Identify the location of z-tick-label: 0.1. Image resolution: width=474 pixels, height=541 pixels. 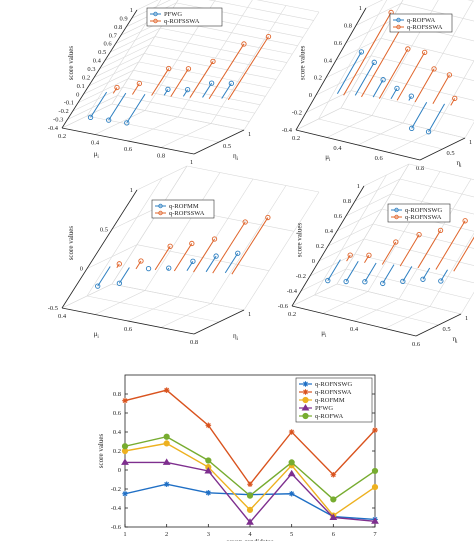
(81, 86).